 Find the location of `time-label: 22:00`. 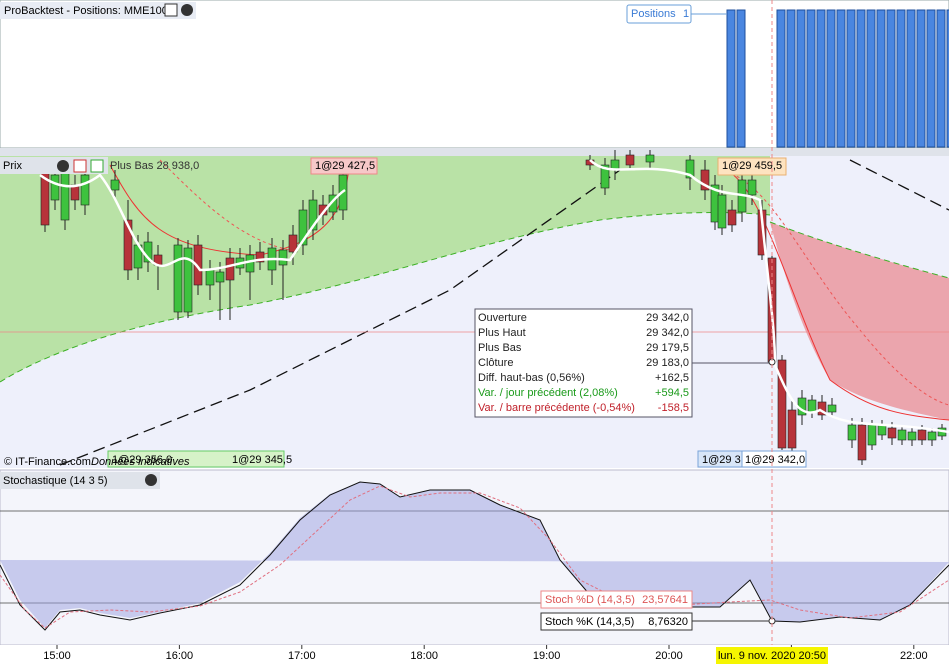

time-label: 22:00 is located at coordinates (914, 656).